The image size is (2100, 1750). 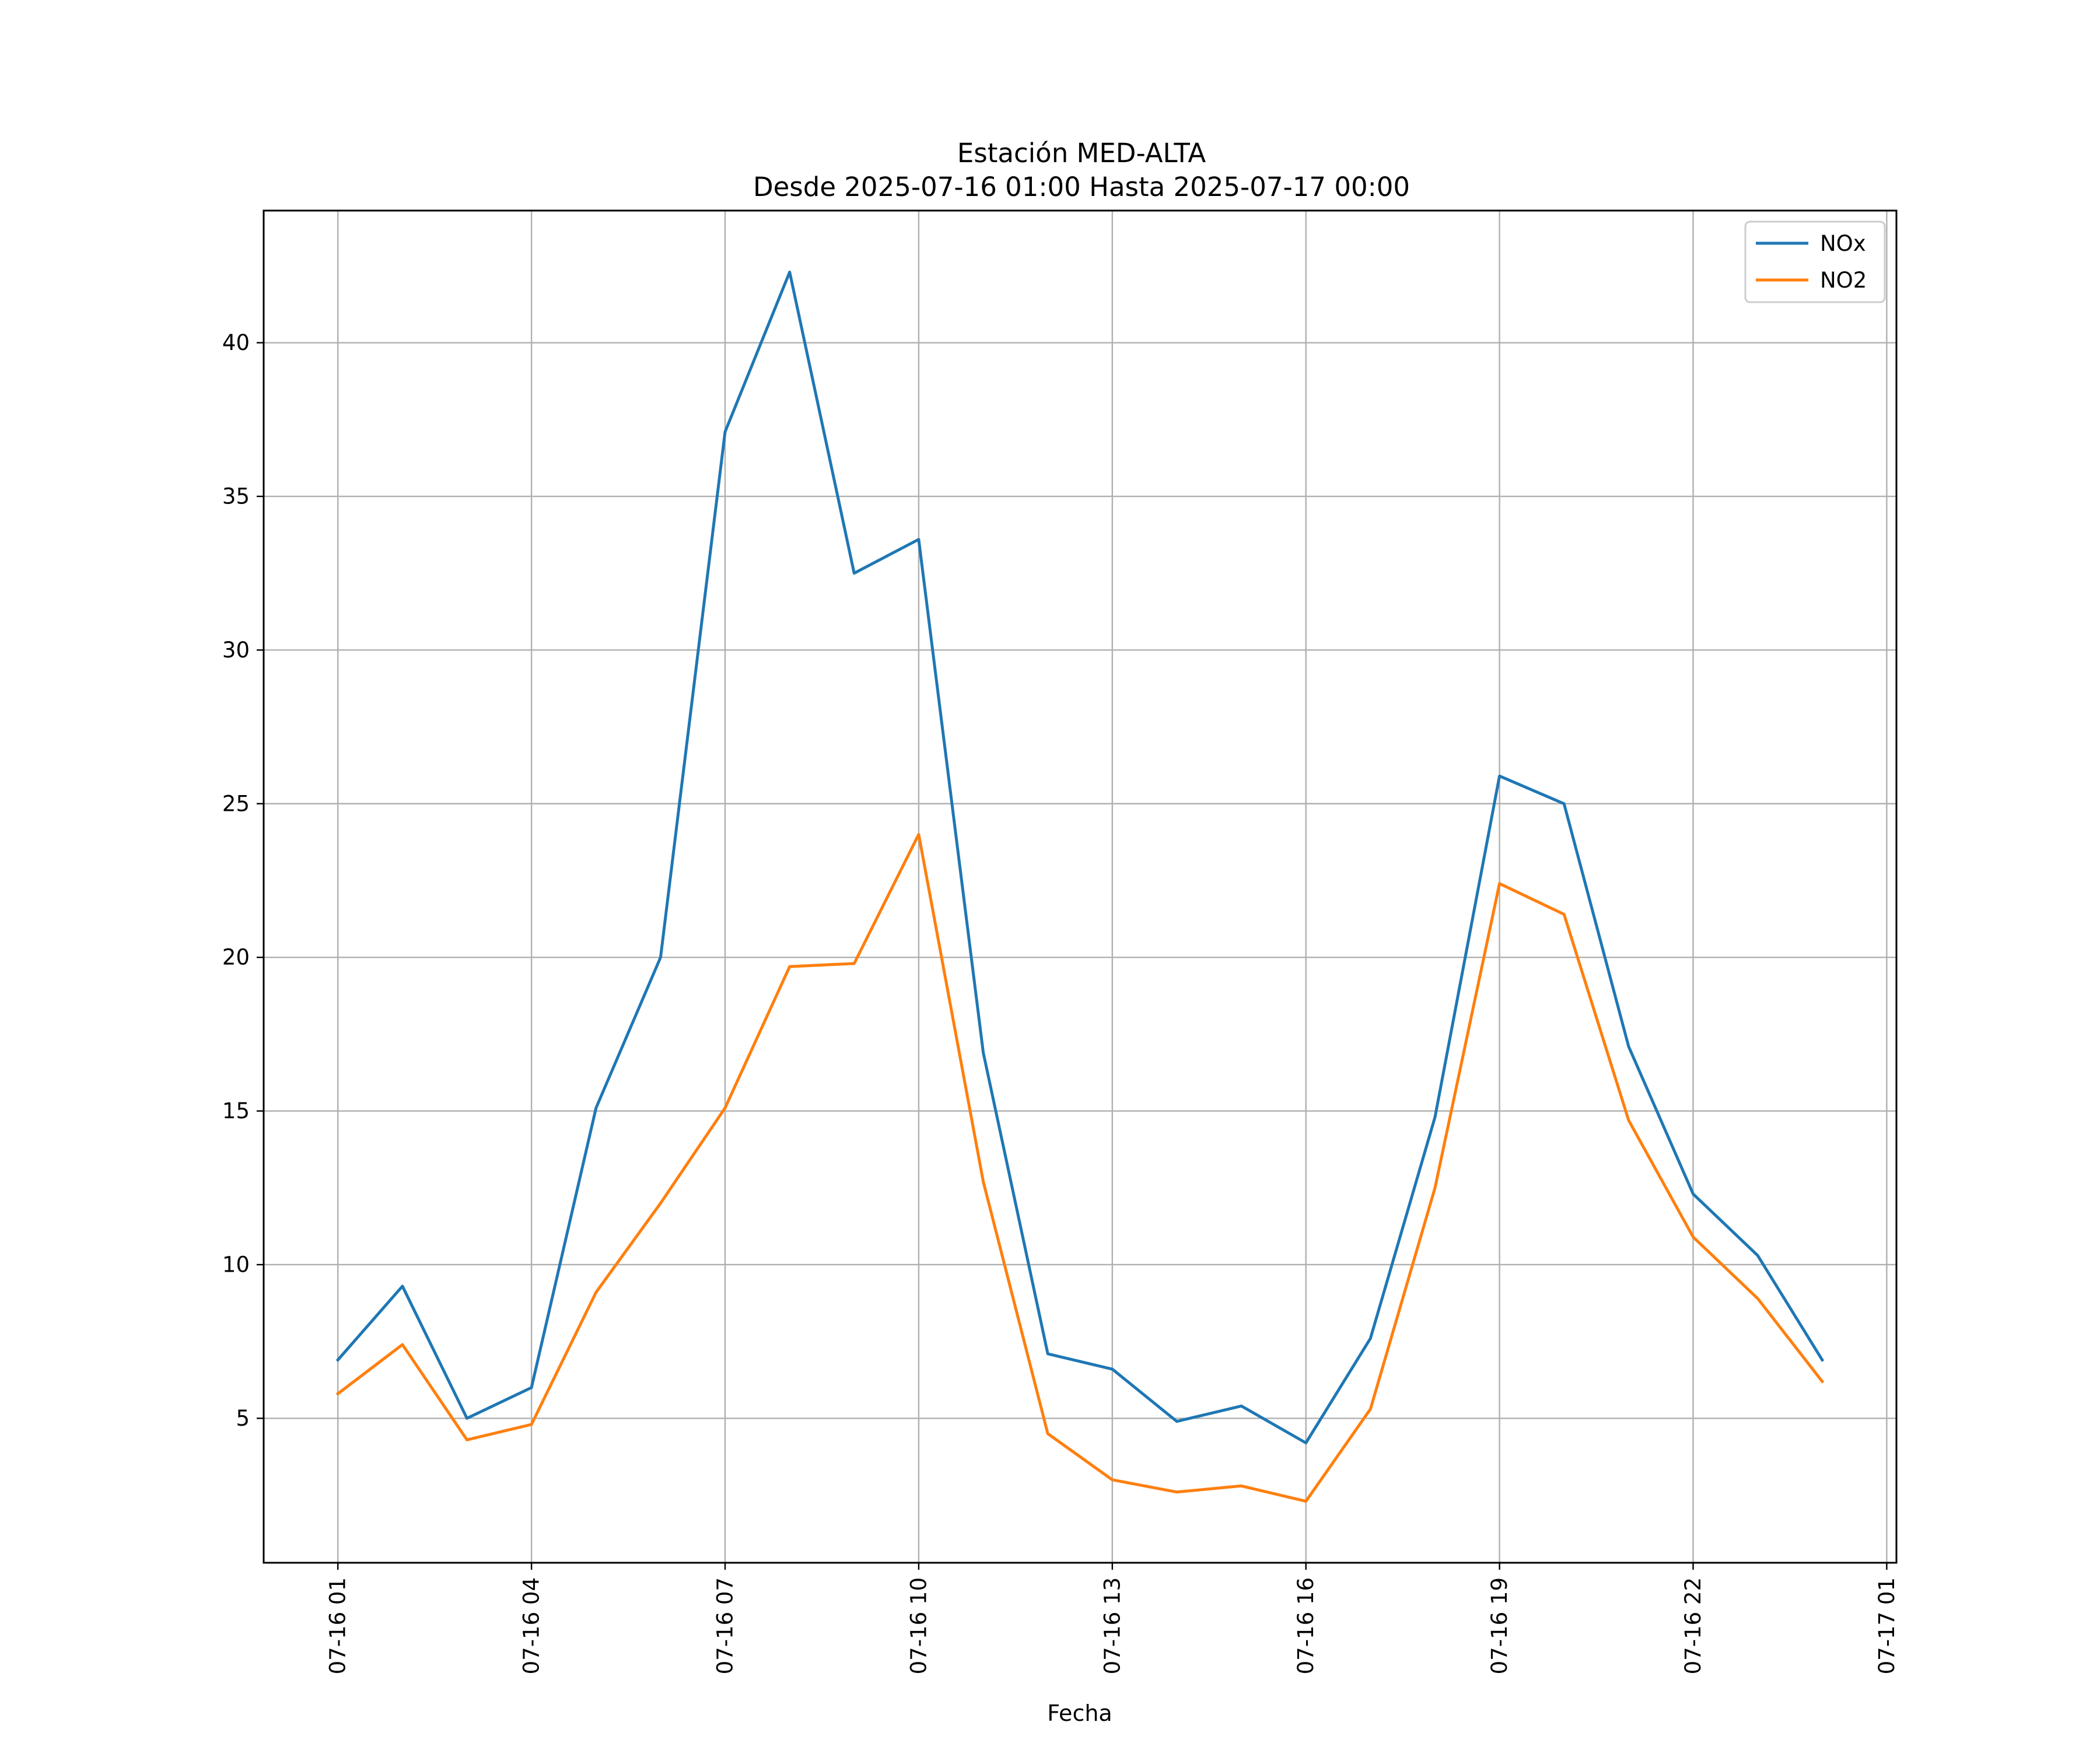 What do you see at coordinates (236, 803) in the screenshot?
I see `y-tick-label: 25` at bounding box center [236, 803].